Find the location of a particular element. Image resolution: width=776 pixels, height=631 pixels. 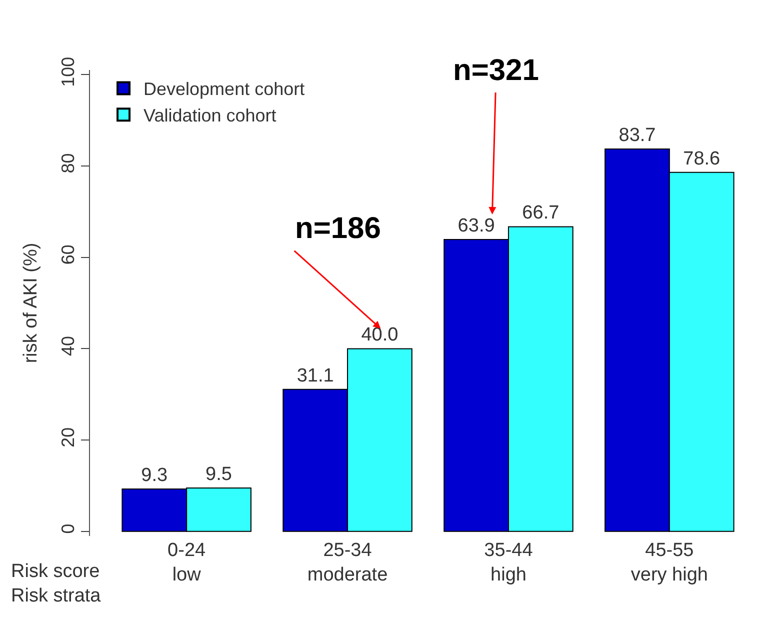

x-tick-label: 35-44 high is located at coordinates (509, 563).